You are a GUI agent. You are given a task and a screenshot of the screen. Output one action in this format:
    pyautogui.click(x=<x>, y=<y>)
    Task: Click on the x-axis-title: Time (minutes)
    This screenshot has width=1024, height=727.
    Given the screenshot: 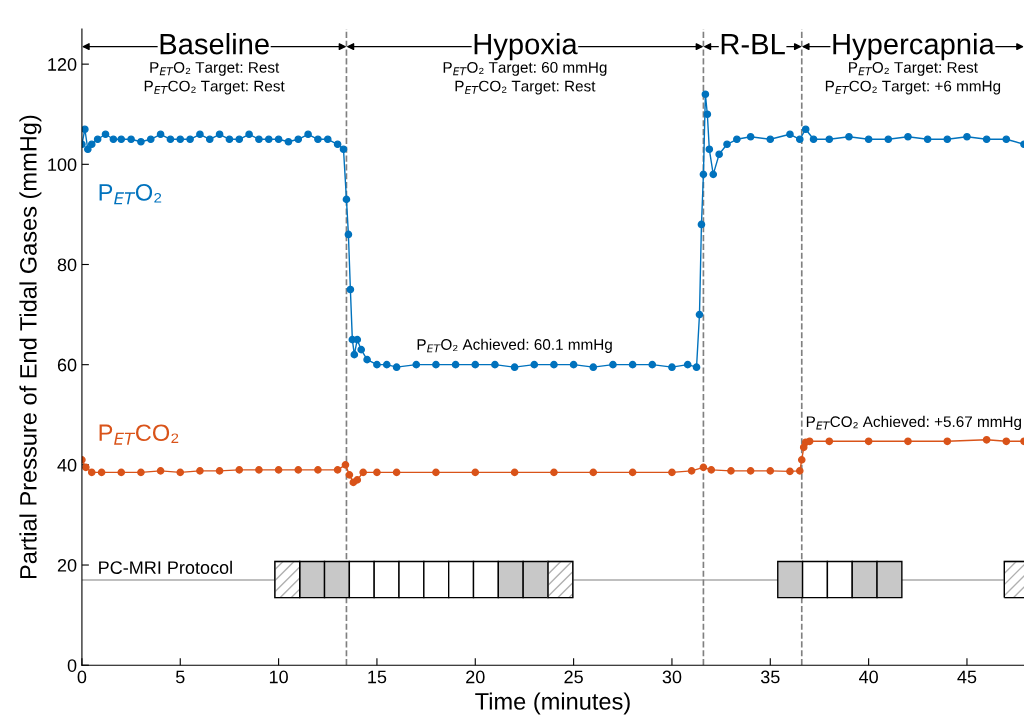 What is the action you would take?
    pyautogui.click(x=552, y=703)
    